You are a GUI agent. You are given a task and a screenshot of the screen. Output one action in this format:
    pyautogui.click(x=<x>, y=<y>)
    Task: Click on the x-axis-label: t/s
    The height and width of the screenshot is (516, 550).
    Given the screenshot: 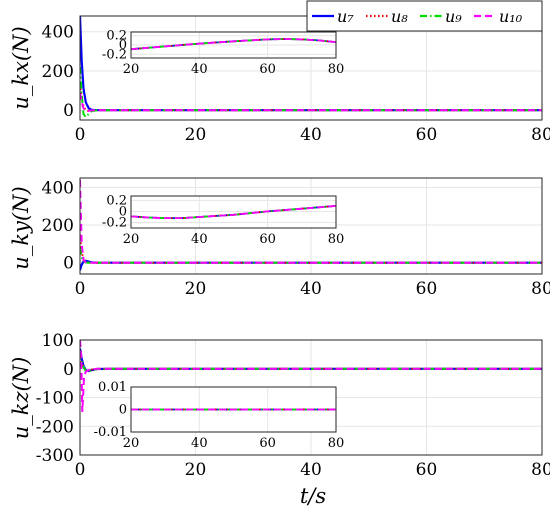 What is the action you would take?
    pyautogui.click(x=313, y=496)
    